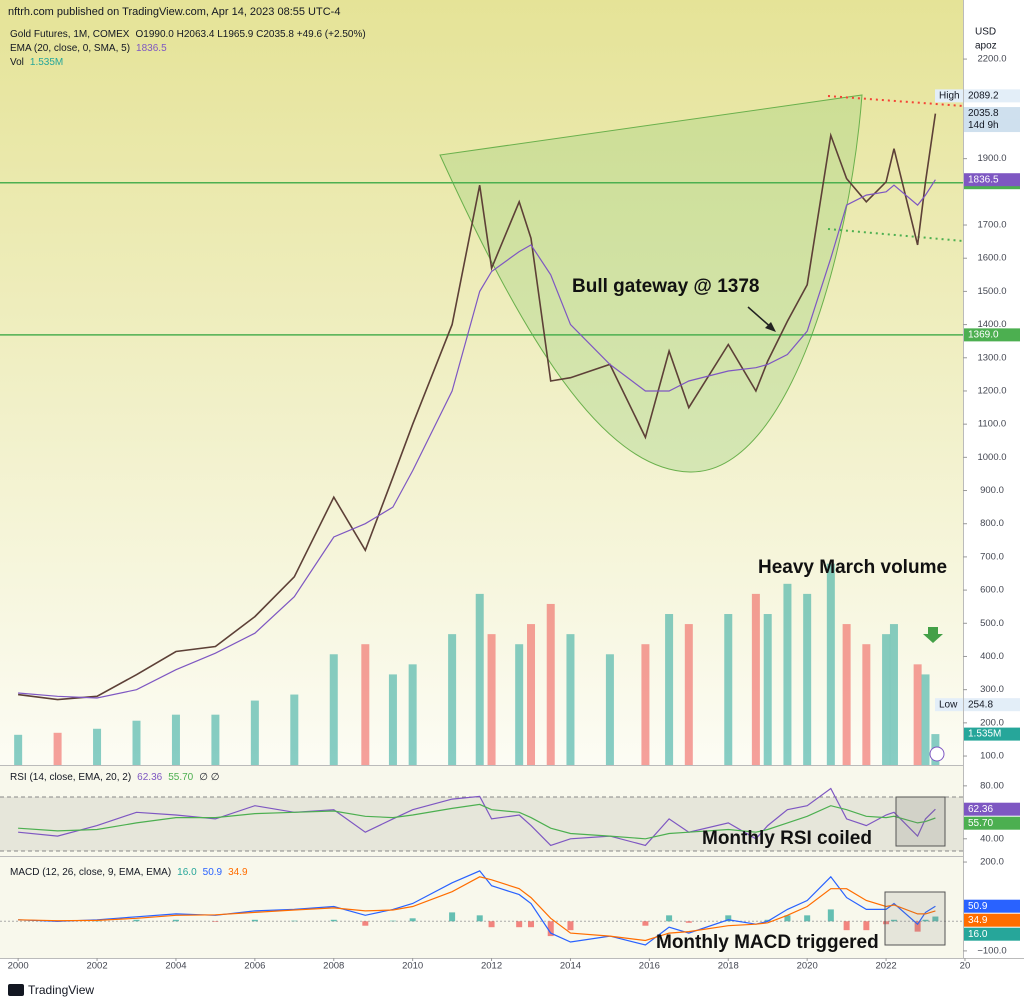 This screenshot has width=1024, height=1005. What do you see at coordinates (992, 556) in the screenshot?
I see `y-tick-label: 700.0` at bounding box center [992, 556].